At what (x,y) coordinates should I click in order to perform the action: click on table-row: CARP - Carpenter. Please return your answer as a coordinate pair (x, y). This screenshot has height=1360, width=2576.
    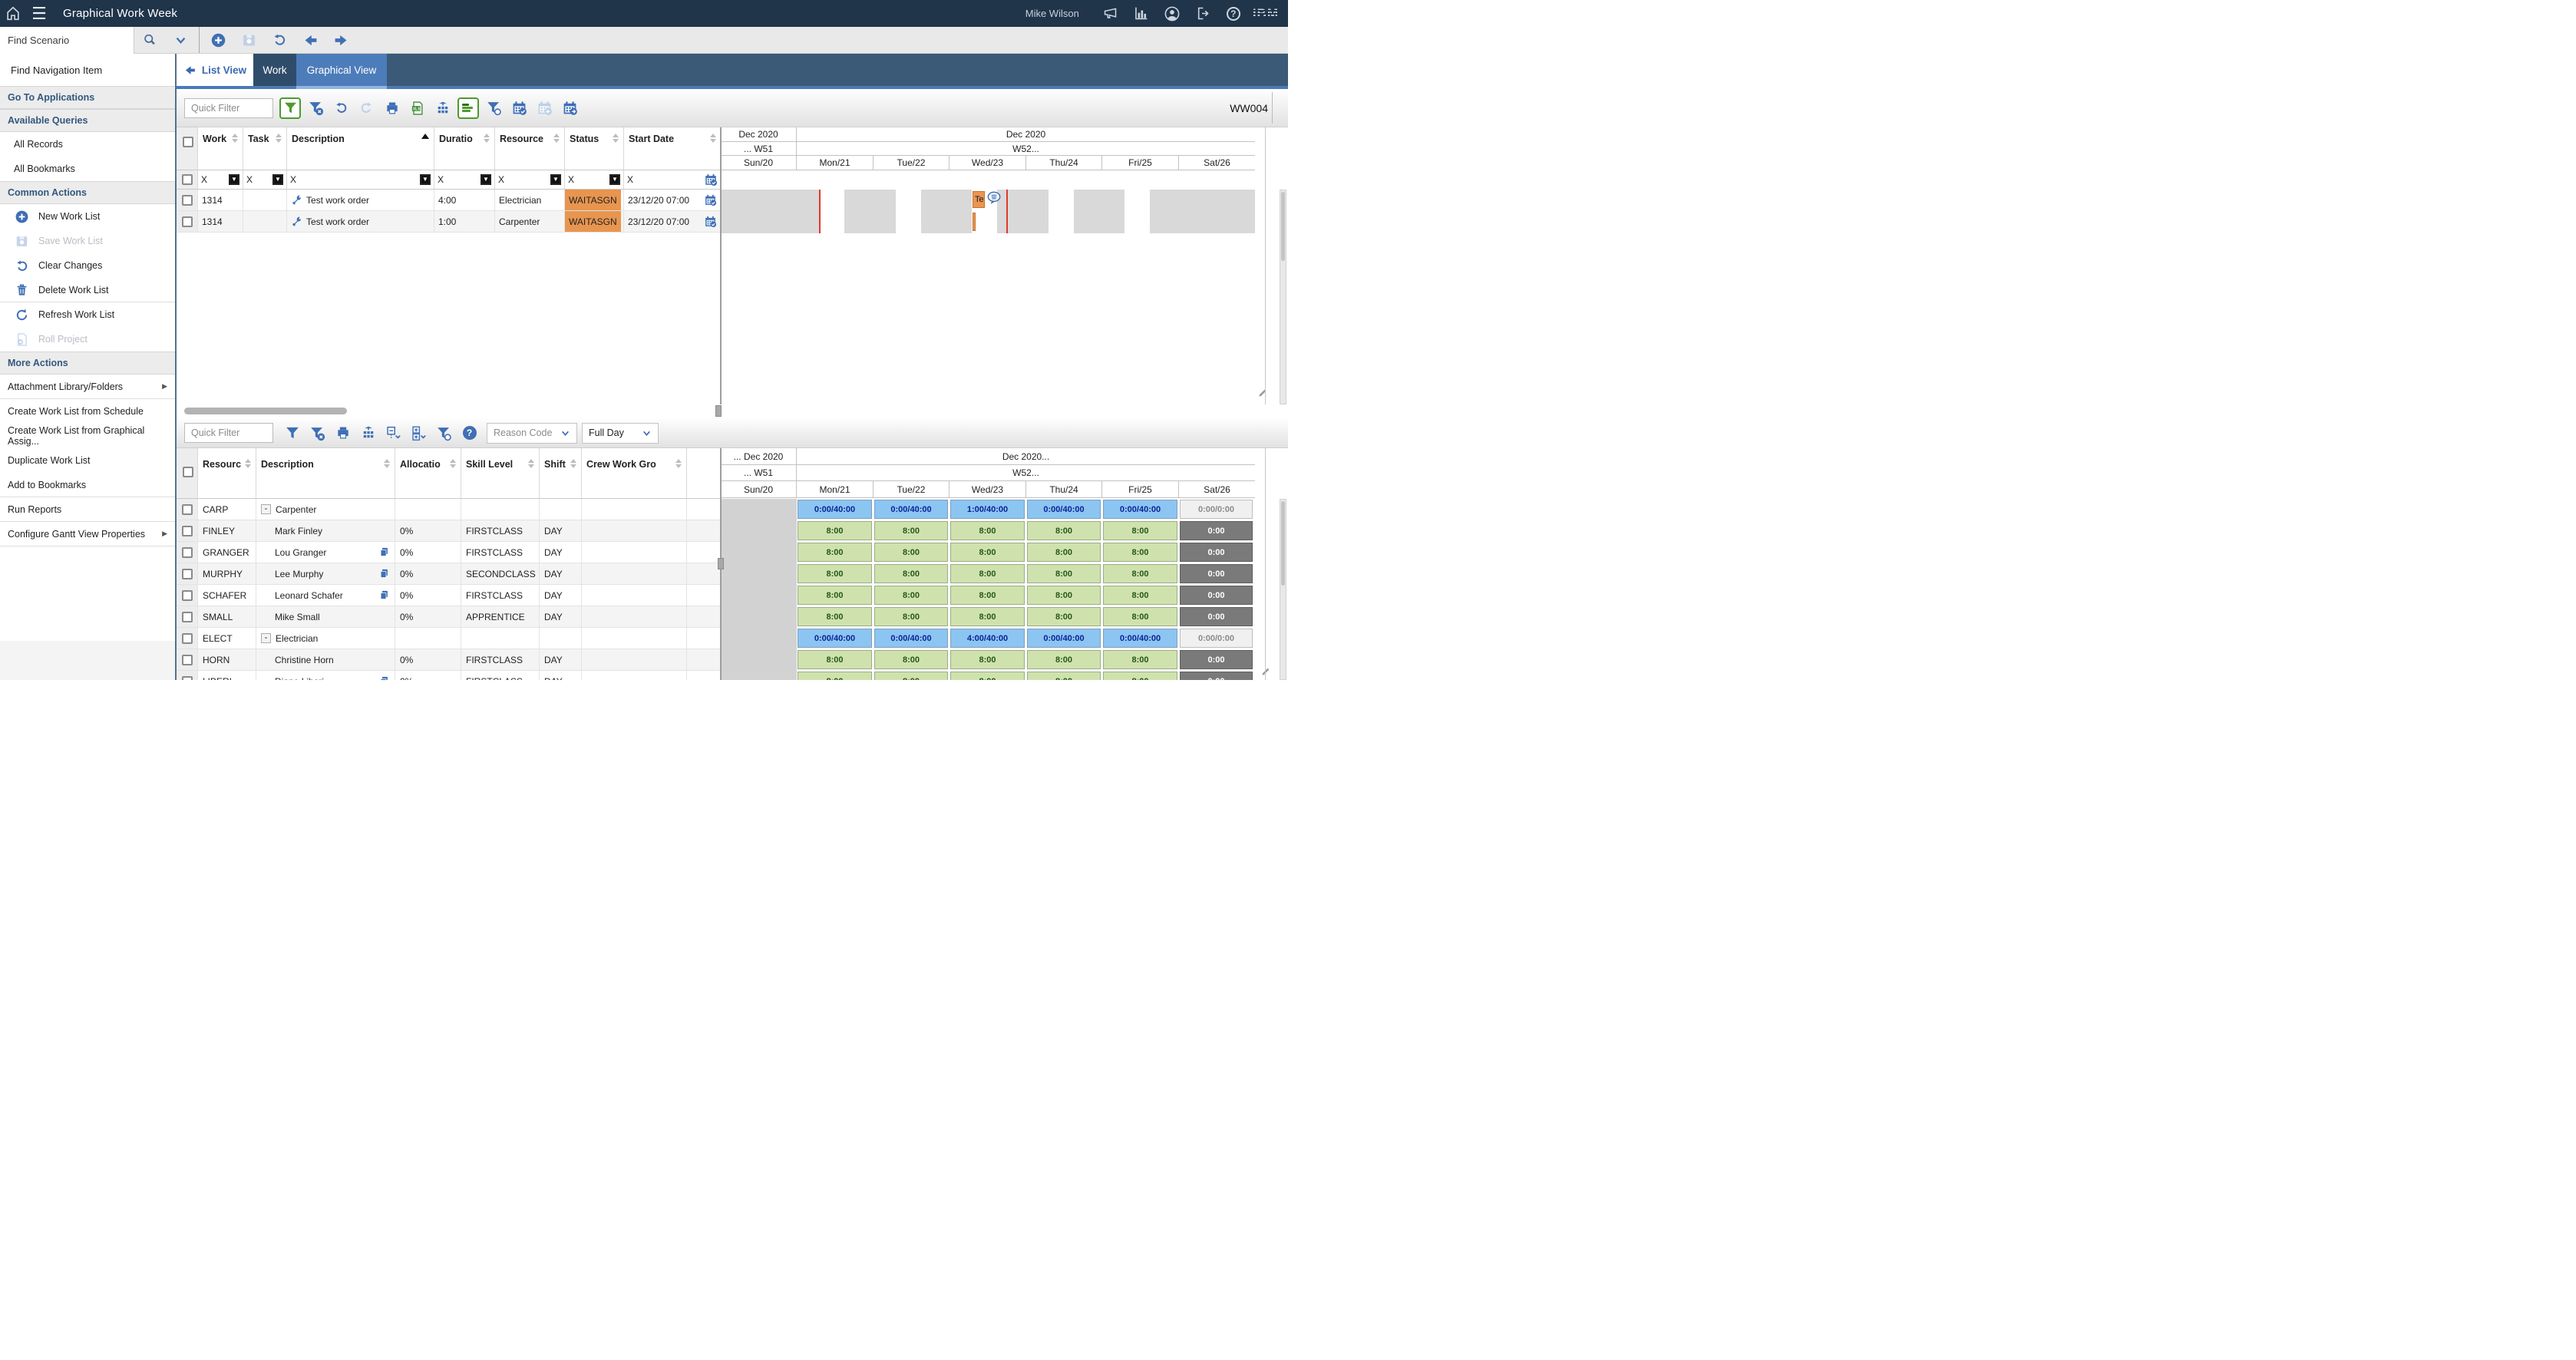
    Looking at the image, I should click on (448, 510).